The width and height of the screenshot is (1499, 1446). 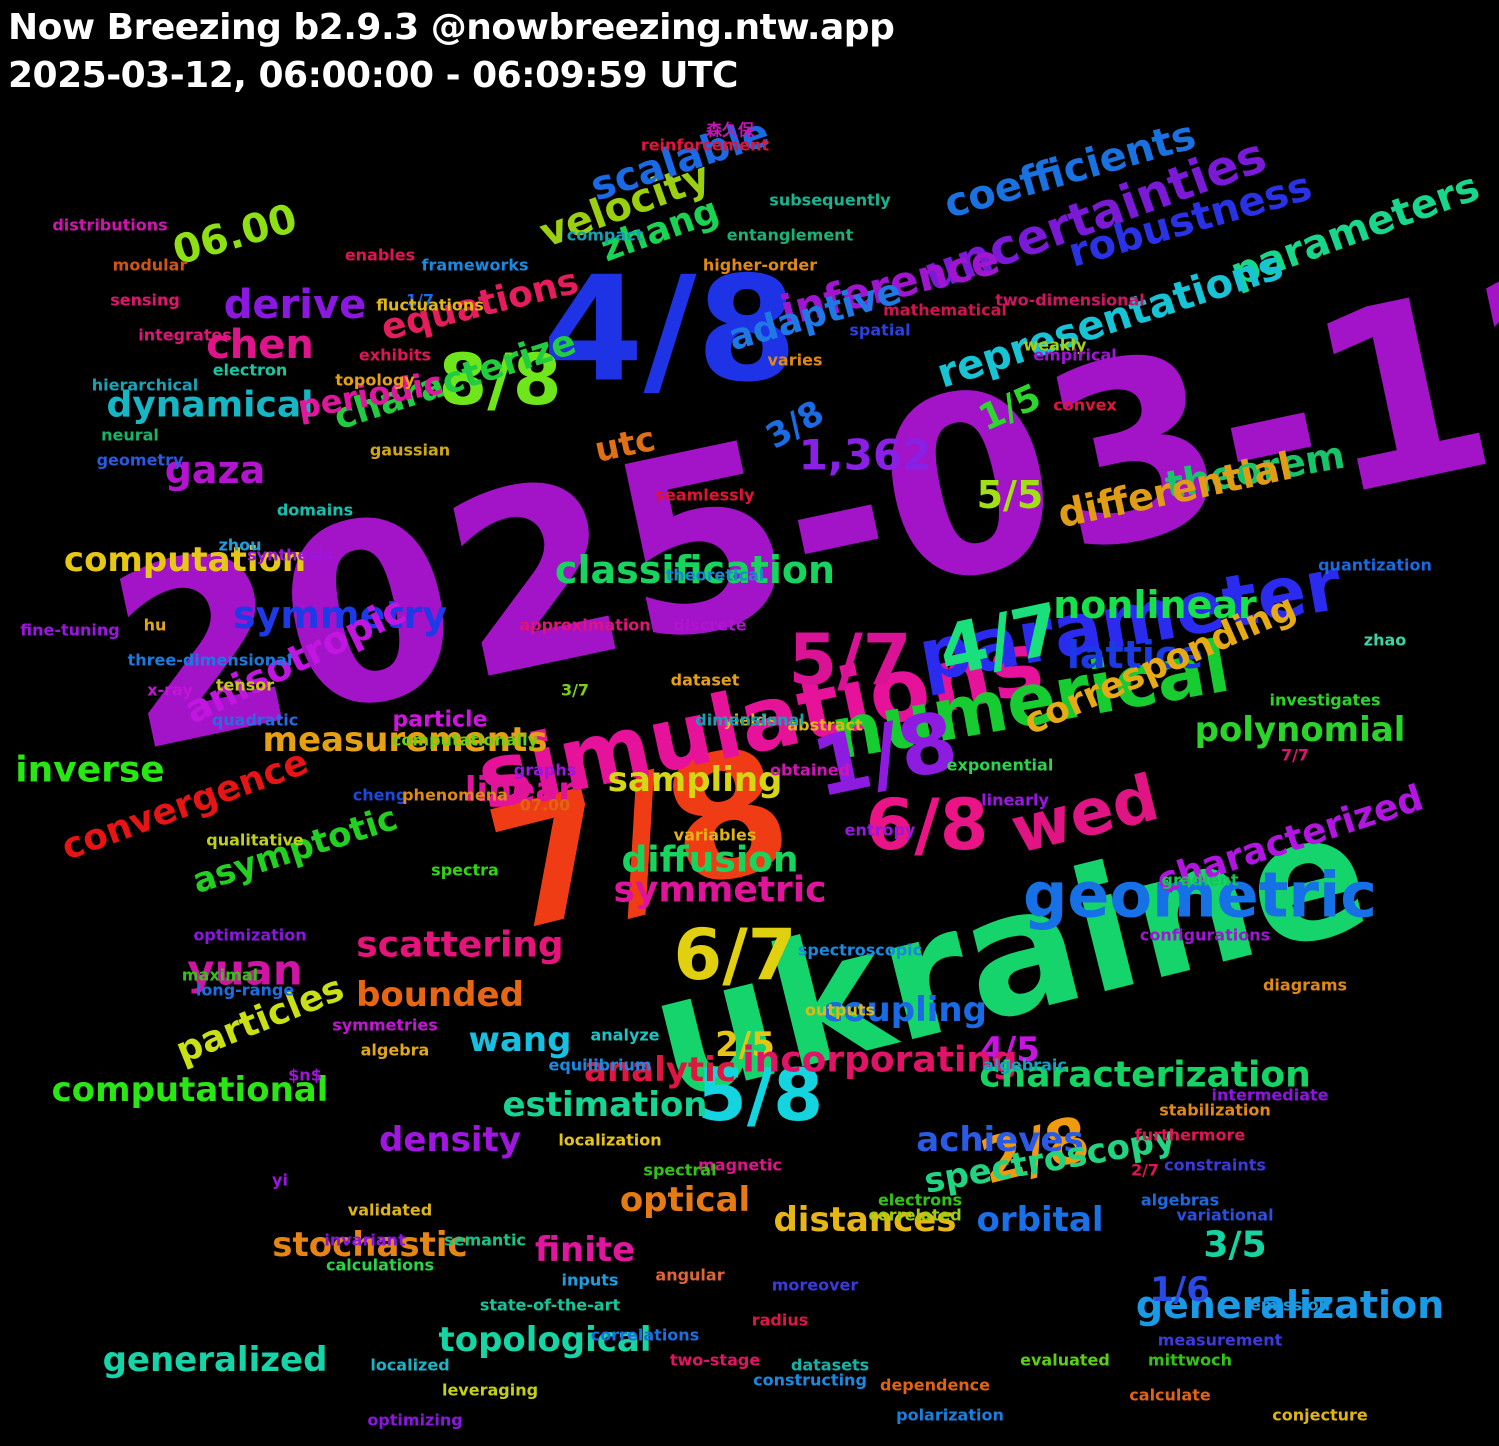 What do you see at coordinates (70, 630) in the screenshot?
I see `cloud-word: fine-tuning` at bounding box center [70, 630].